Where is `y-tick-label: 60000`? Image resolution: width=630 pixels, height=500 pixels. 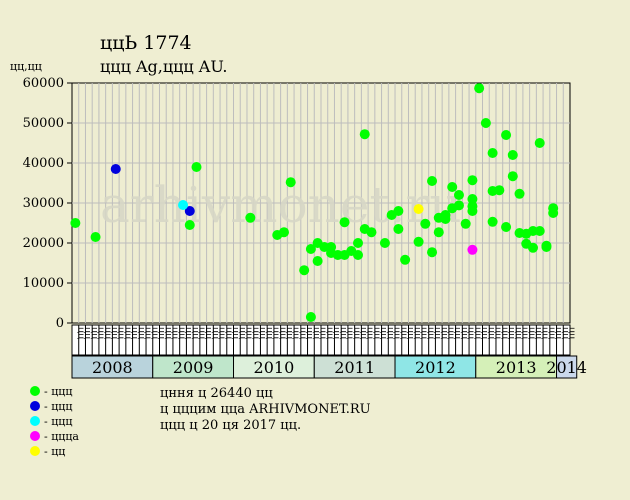 y-tick-label: 60000 is located at coordinates (43, 83).